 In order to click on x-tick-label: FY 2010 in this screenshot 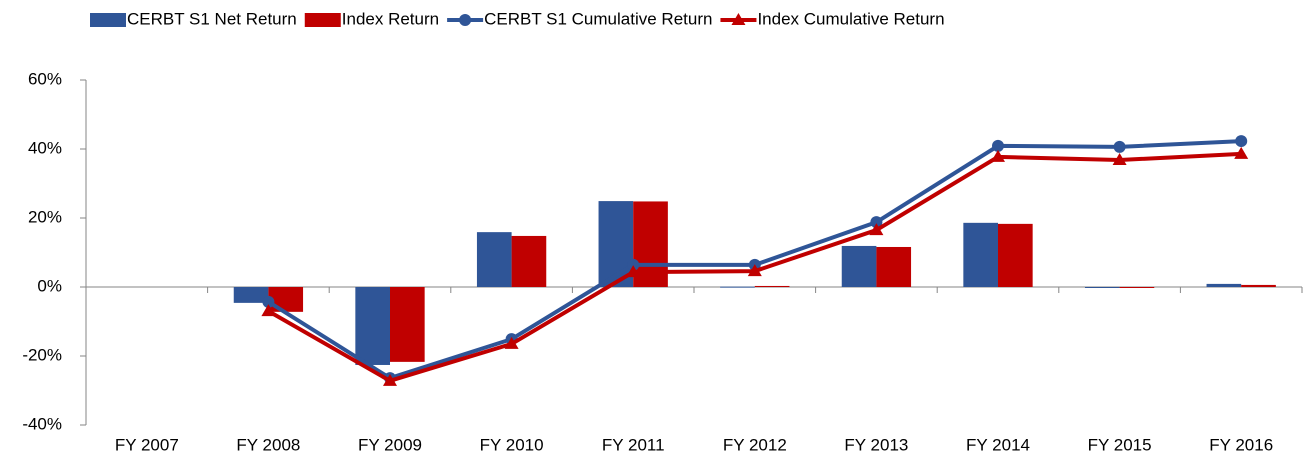, I will do `click(512, 444)`.